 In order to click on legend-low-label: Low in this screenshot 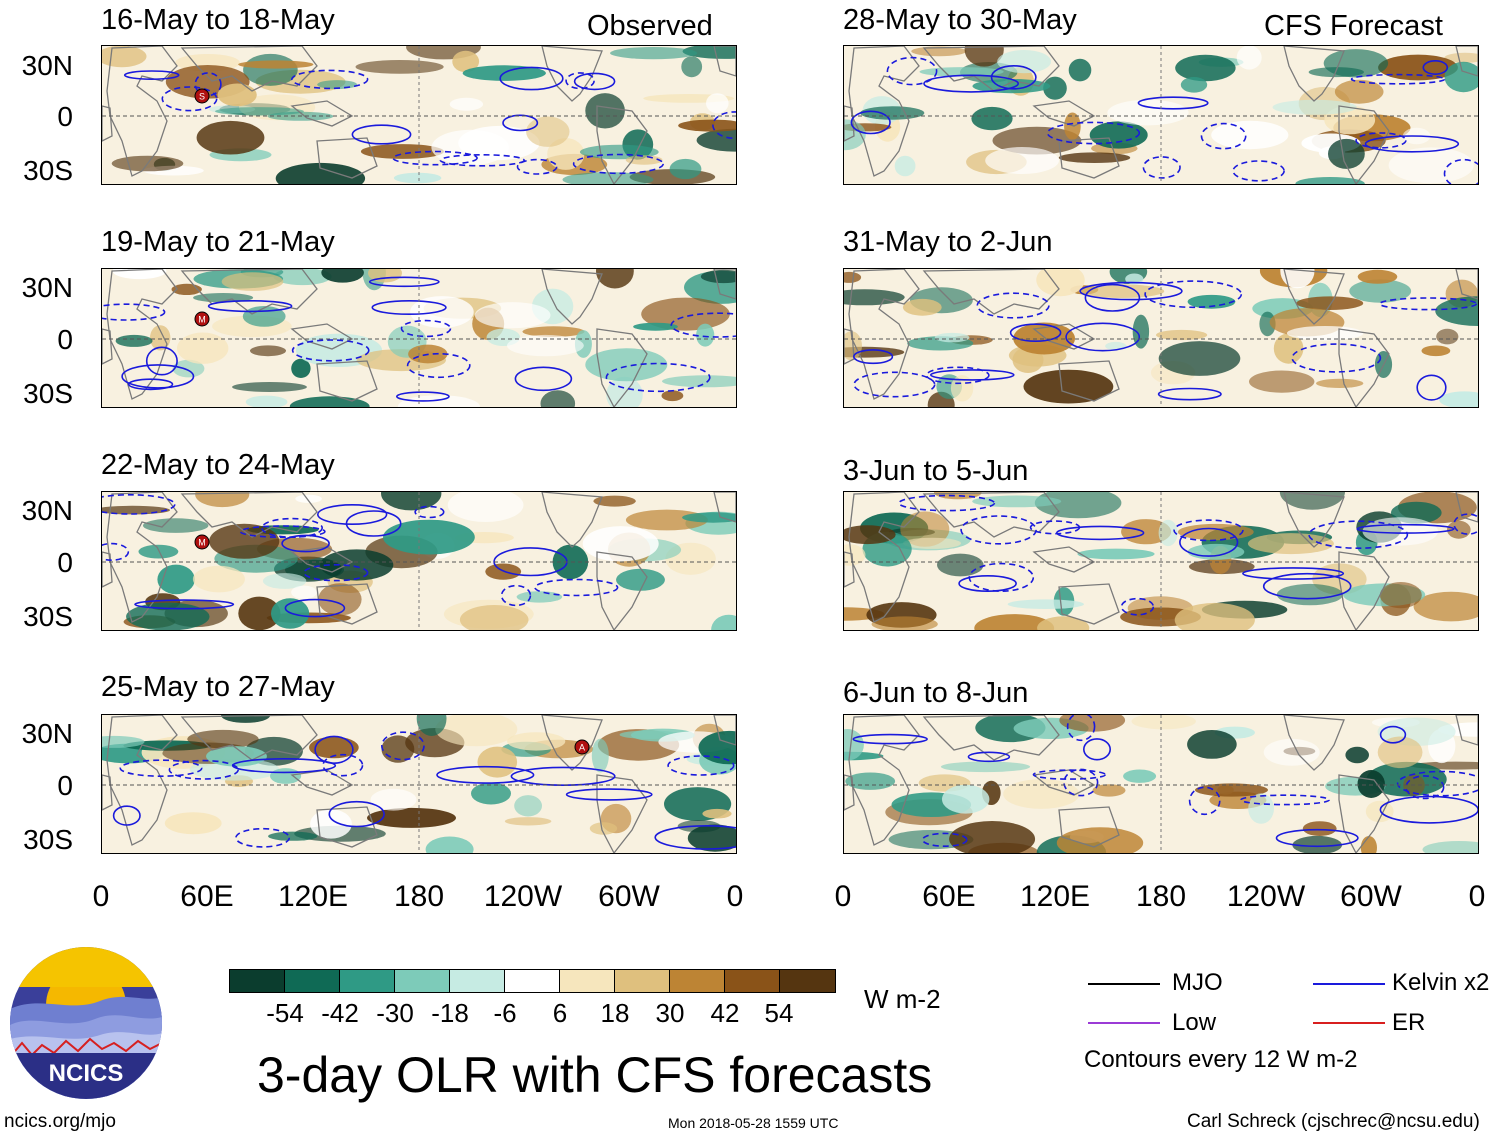, I will do `click(1194, 1022)`.